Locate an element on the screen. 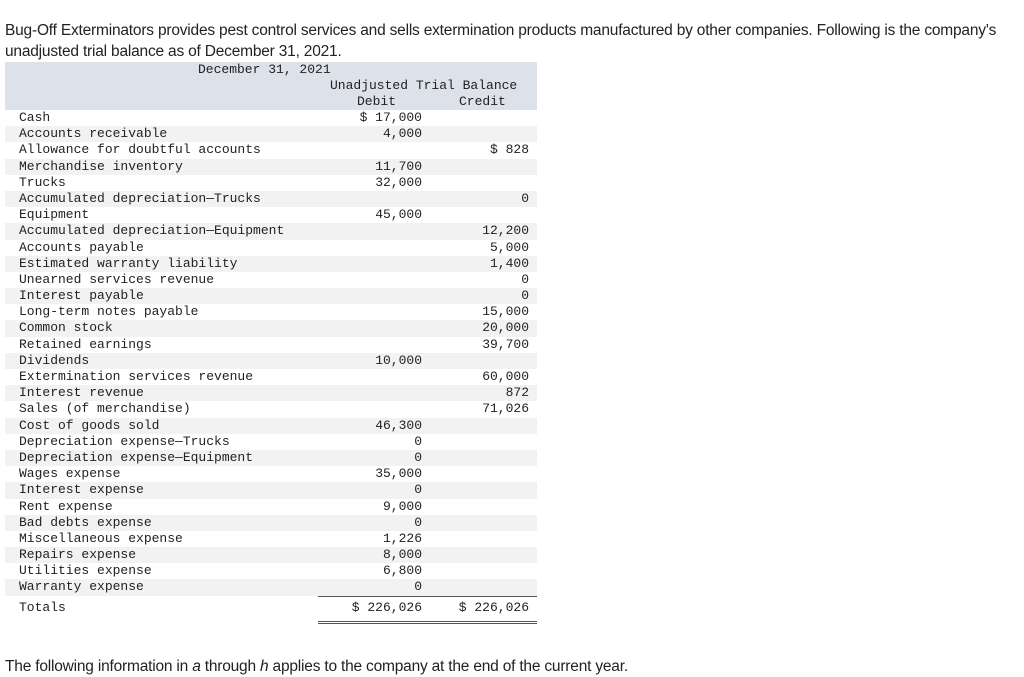 Image resolution: width=1024 pixels, height=677 pixels. table-row: Cost of goods sold 46,300 is located at coordinates (271, 425).